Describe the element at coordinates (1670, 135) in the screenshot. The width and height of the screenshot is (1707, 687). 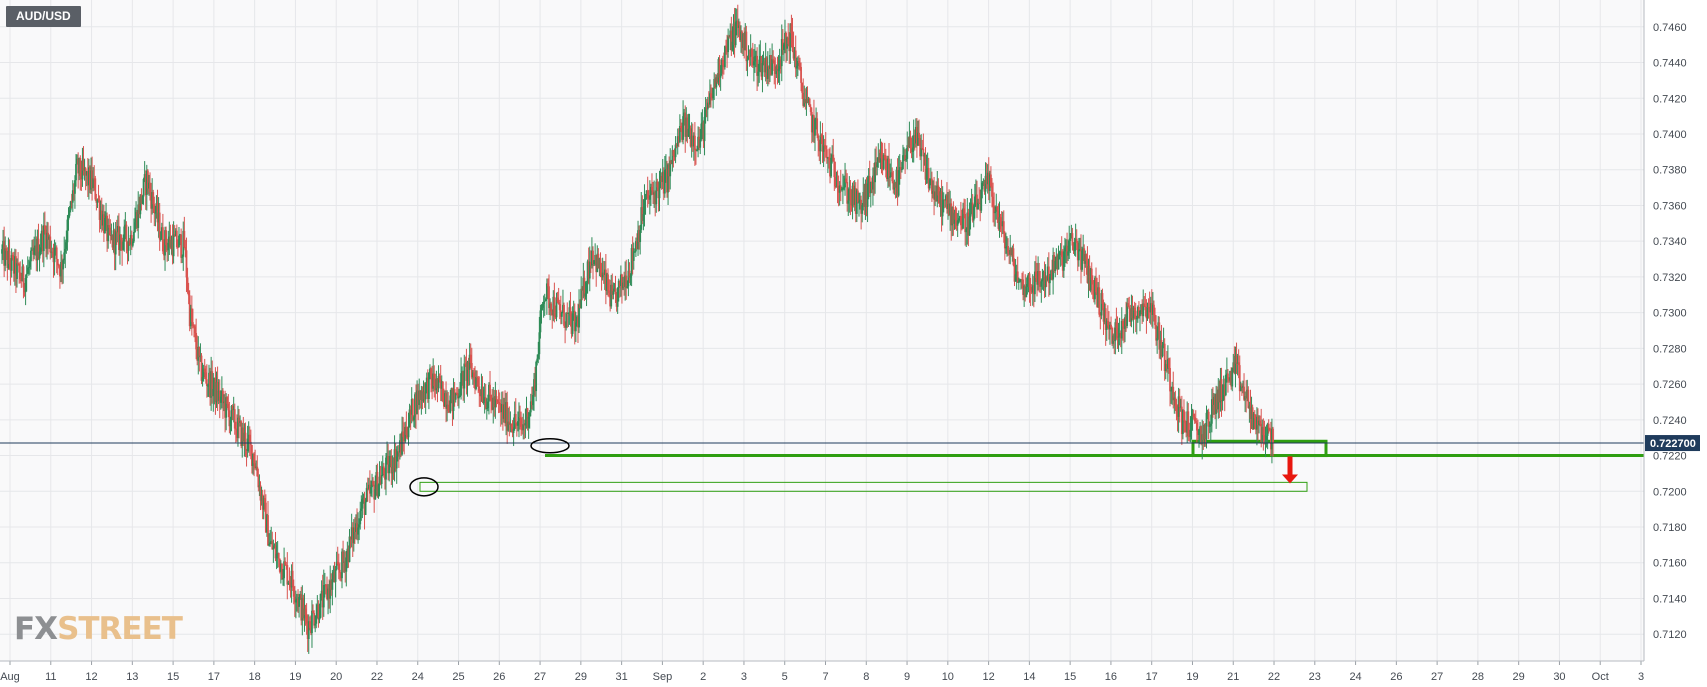
I see `y-tick-label: 0.7400` at that location.